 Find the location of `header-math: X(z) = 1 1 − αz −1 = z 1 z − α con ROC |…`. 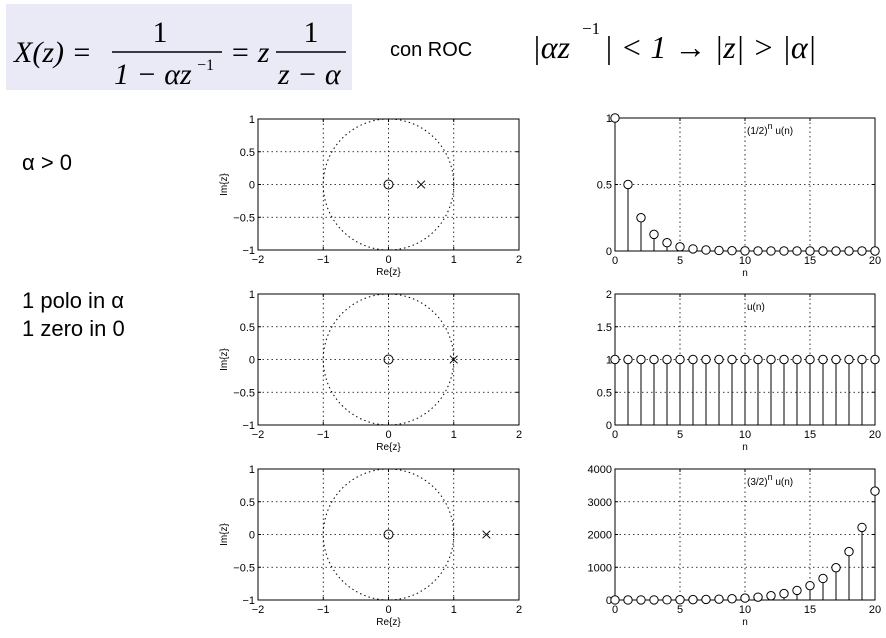

header-math: X(z) = 1 1 − αz −1 = z 1 z − α con ROC |… is located at coordinates (414, 53).